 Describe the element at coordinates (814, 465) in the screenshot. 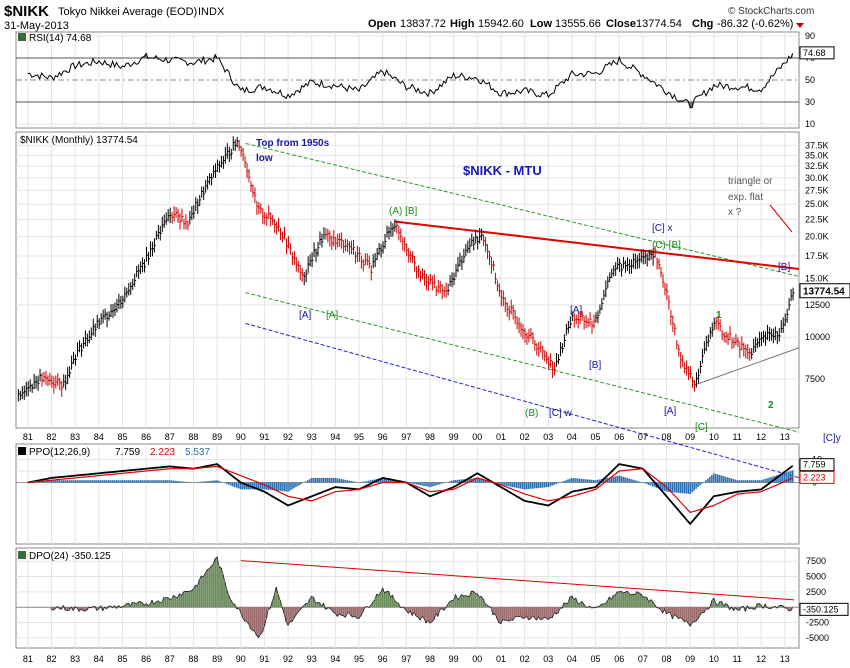

I see `ppo-current-label: 7.759` at that location.